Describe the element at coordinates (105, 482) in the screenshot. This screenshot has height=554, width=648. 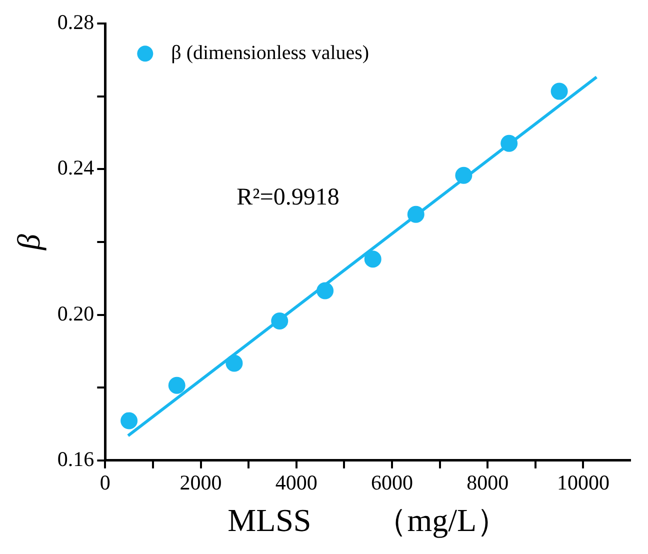
I see `x-tick-label: 0` at that location.